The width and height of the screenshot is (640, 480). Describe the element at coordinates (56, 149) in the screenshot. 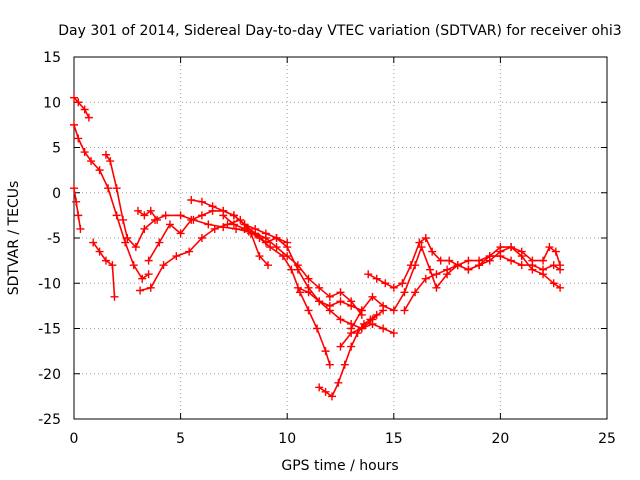

I see `y-tick-label: 5` at that location.